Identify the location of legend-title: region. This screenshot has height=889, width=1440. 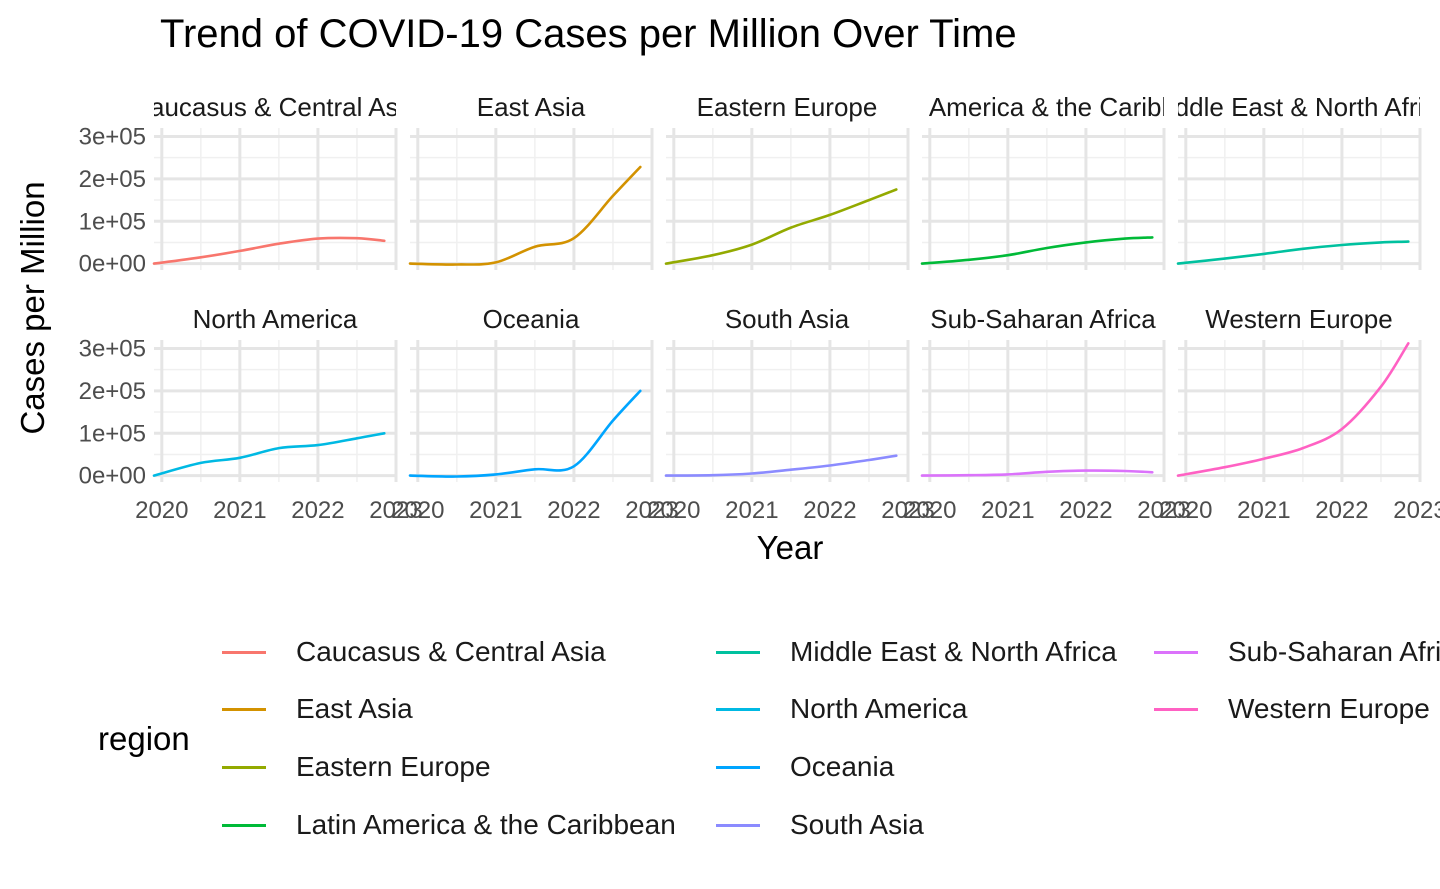
(144, 738).